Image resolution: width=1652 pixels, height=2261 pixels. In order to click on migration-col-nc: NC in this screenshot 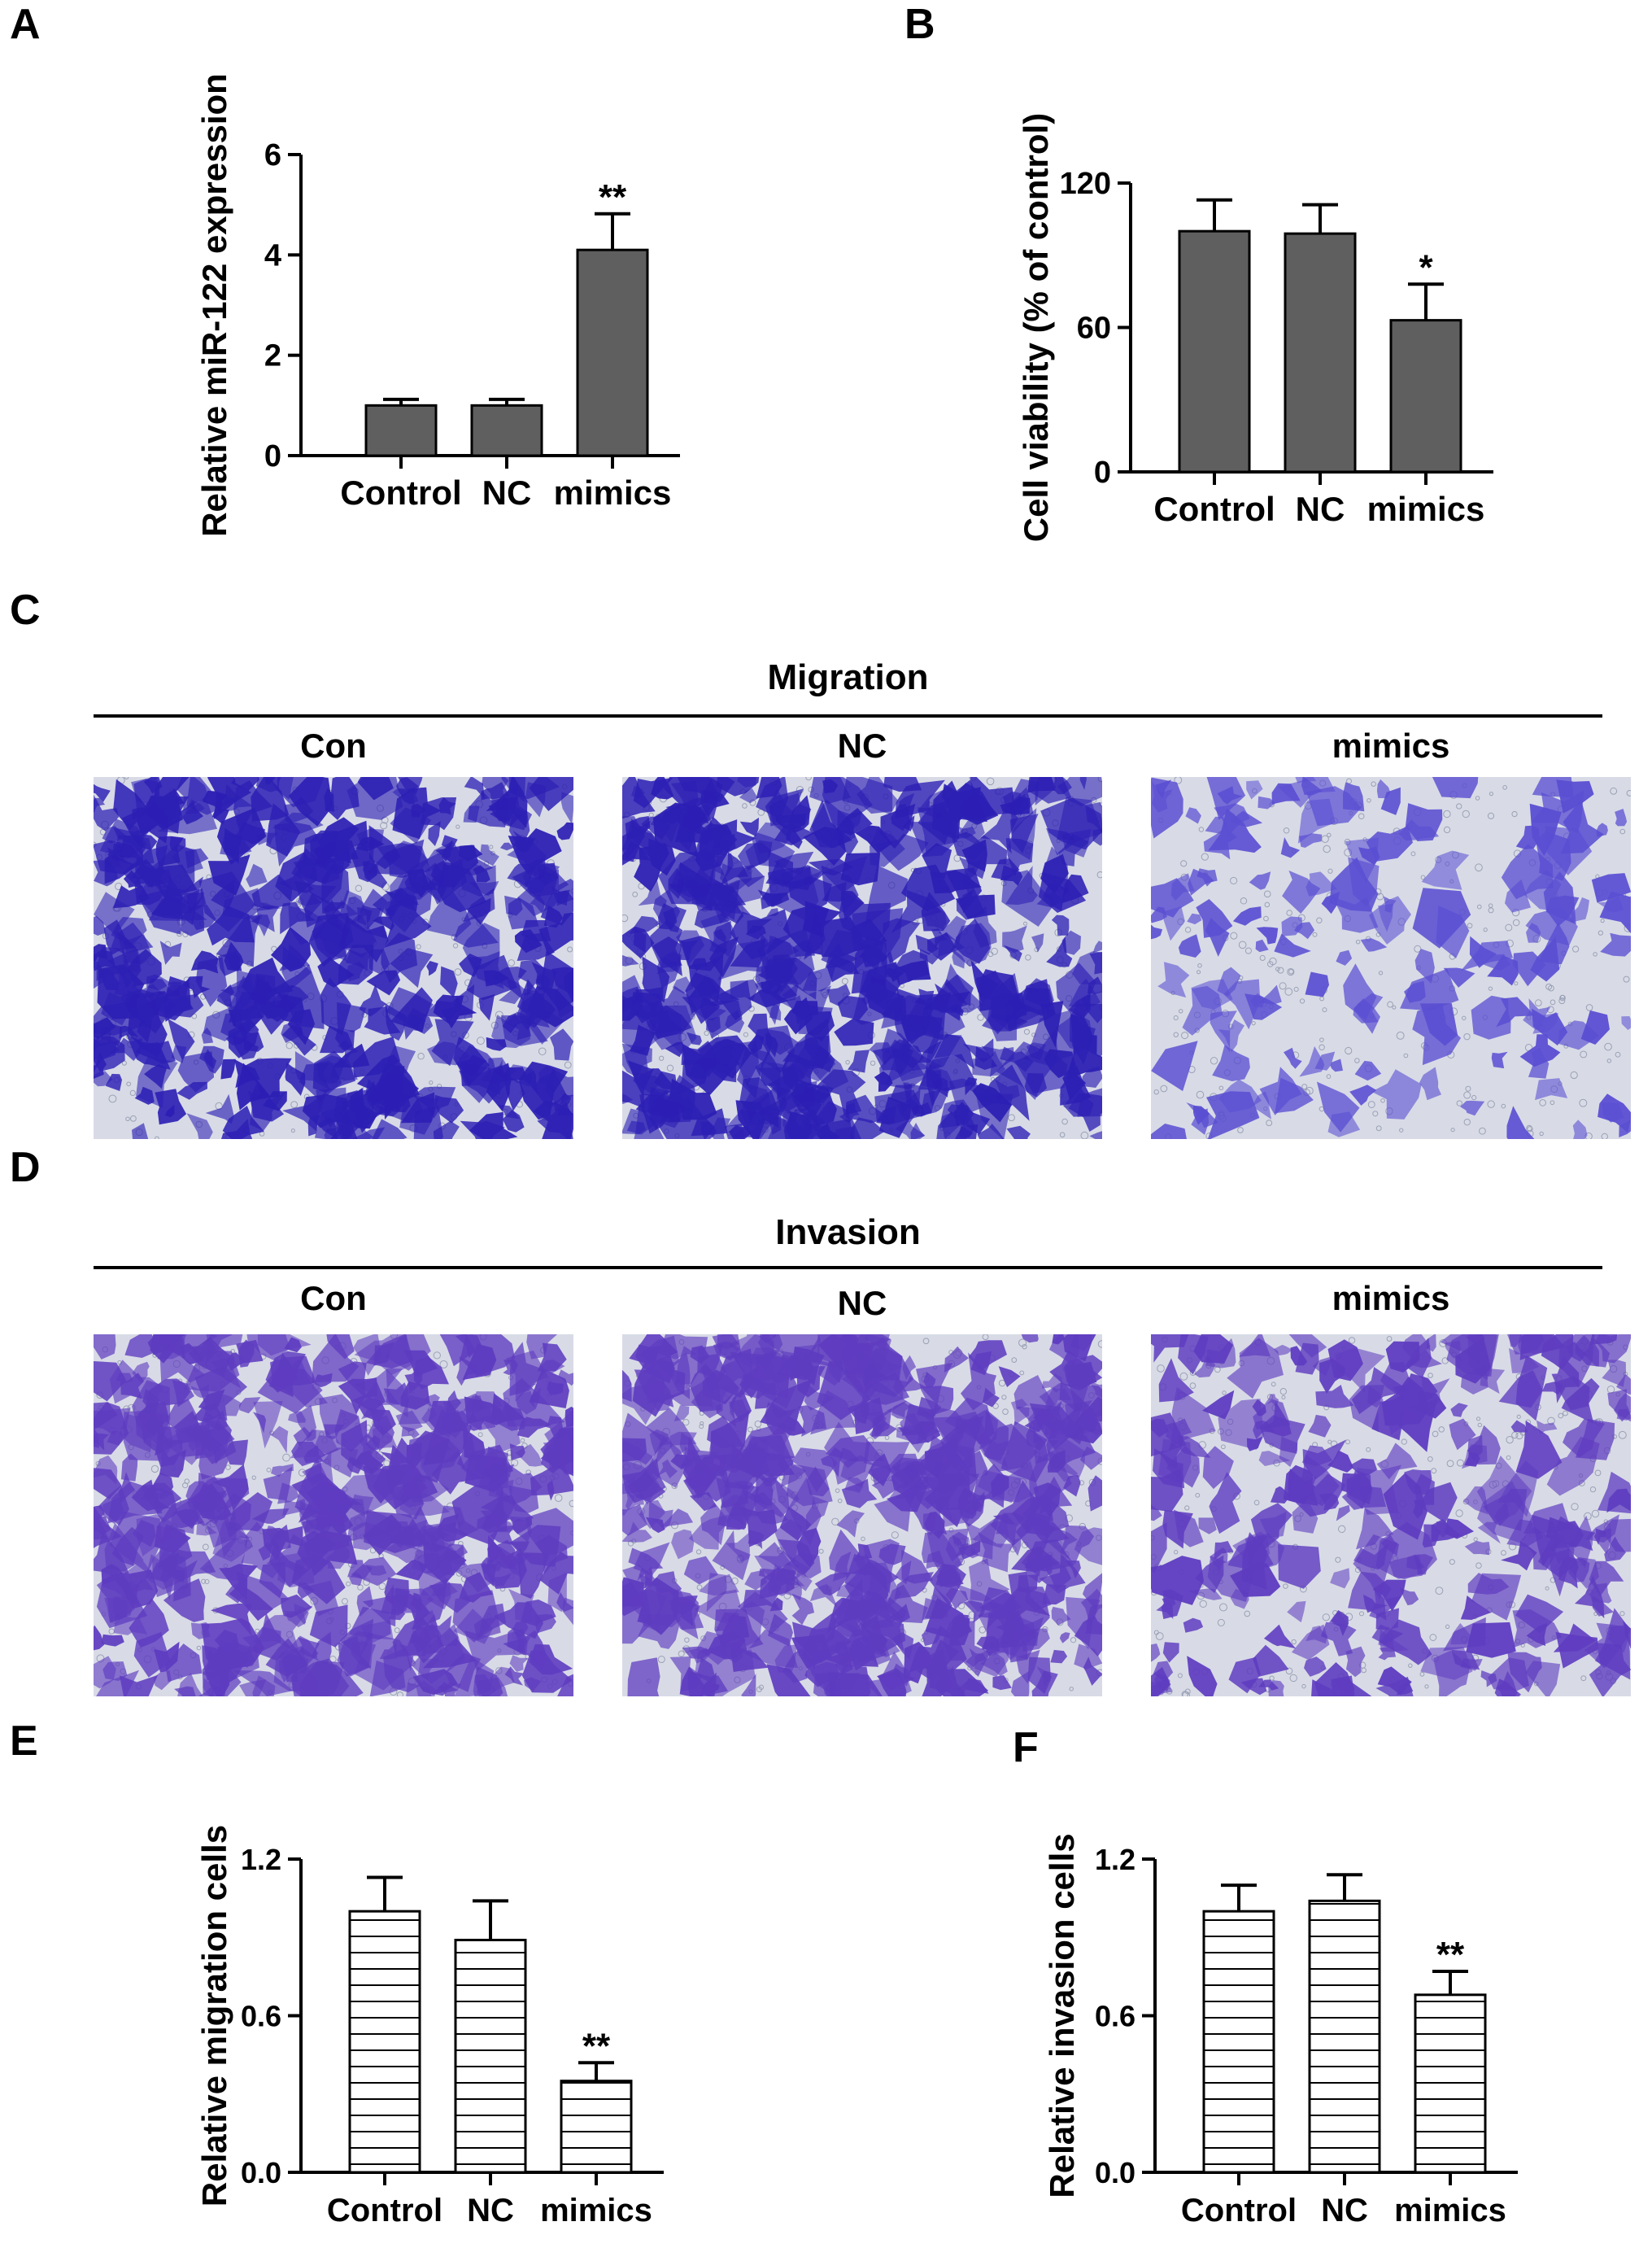, I will do `click(862, 746)`.